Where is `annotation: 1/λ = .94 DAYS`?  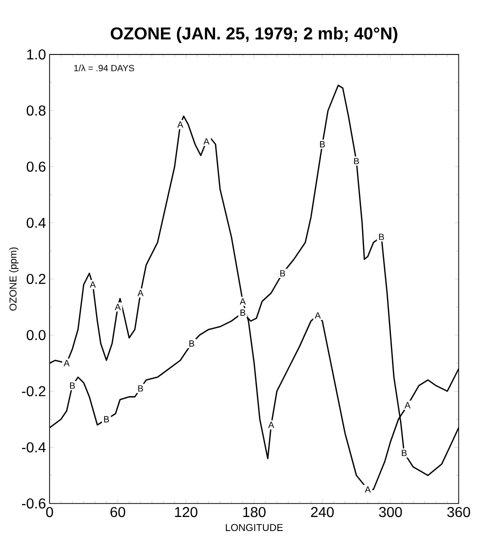
annotation: 1/λ = .94 DAYS is located at coordinates (104, 68).